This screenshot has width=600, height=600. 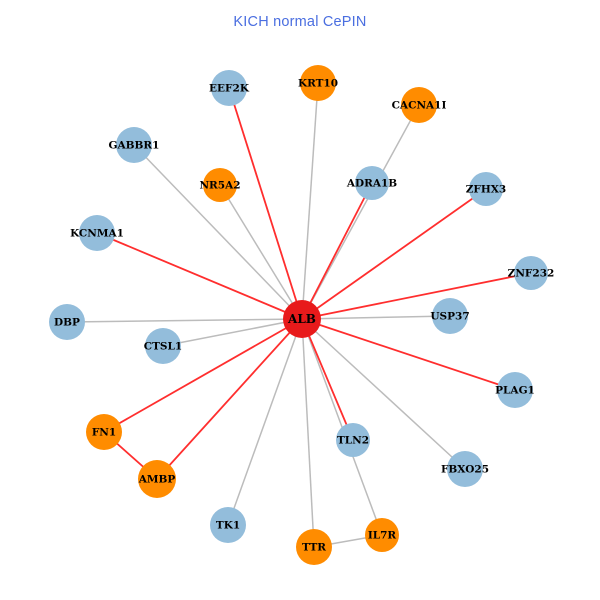 I want to click on node-label-FN1: FN1, so click(x=104, y=433).